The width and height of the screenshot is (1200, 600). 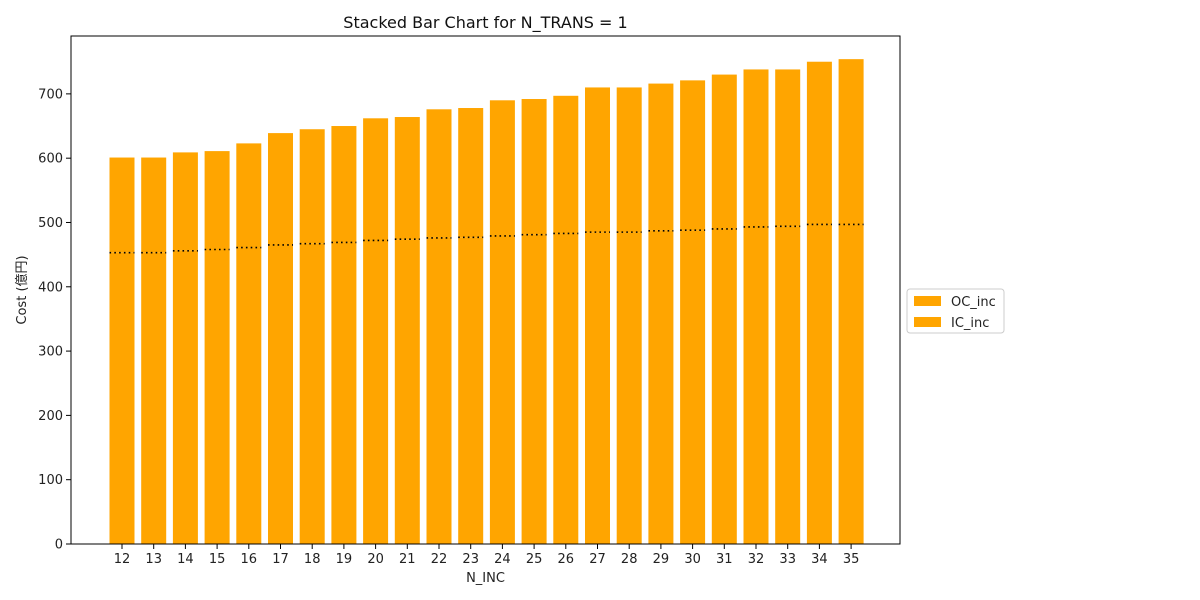 I want to click on x-tick-label: 13, so click(x=153, y=559).